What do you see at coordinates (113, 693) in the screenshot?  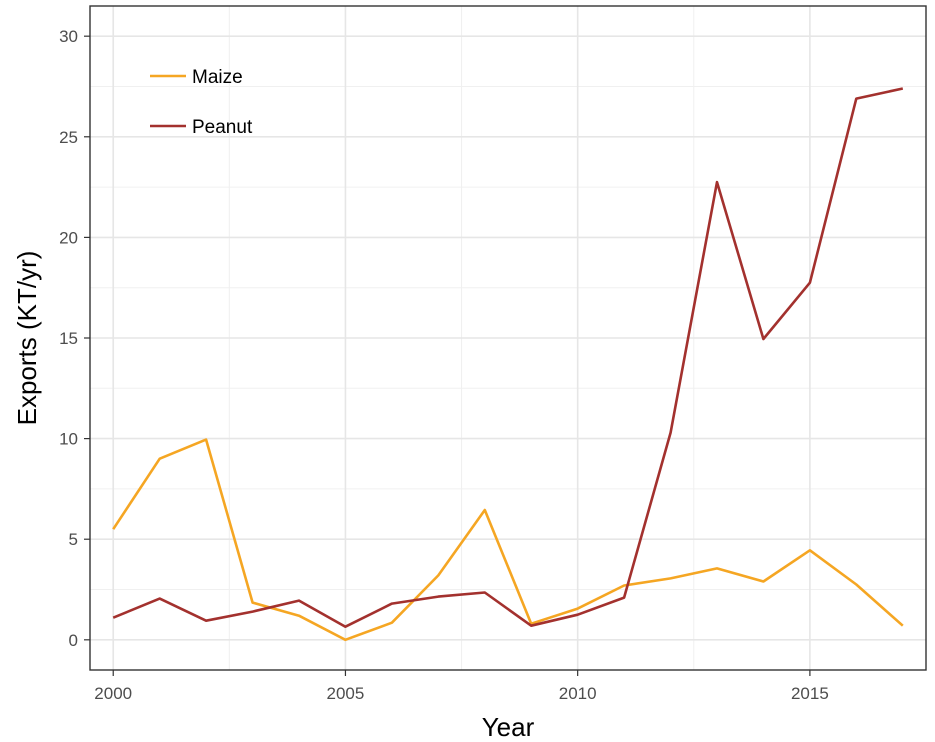 I see `x-tick-label: 2000` at bounding box center [113, 693].